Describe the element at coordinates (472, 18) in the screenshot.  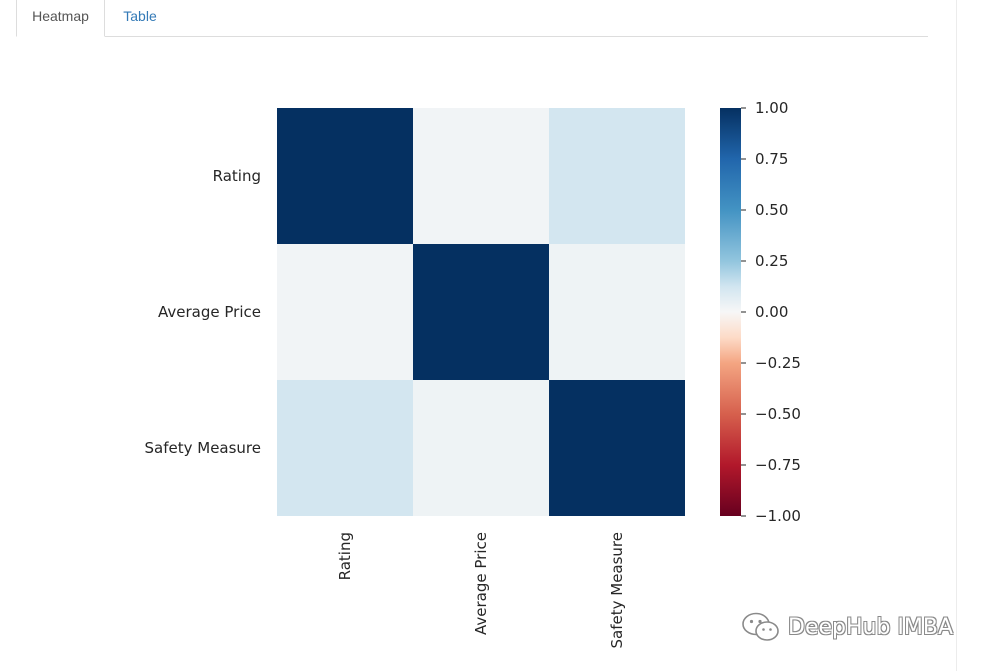
I see `tab-bar: Heatmap Table` at that location.